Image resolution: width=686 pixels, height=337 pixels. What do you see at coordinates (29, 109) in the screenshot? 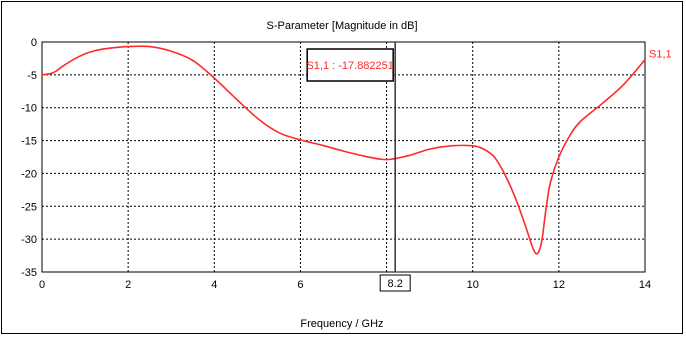
I see `y-tick-label: -10` at bounding box center [29, 109].